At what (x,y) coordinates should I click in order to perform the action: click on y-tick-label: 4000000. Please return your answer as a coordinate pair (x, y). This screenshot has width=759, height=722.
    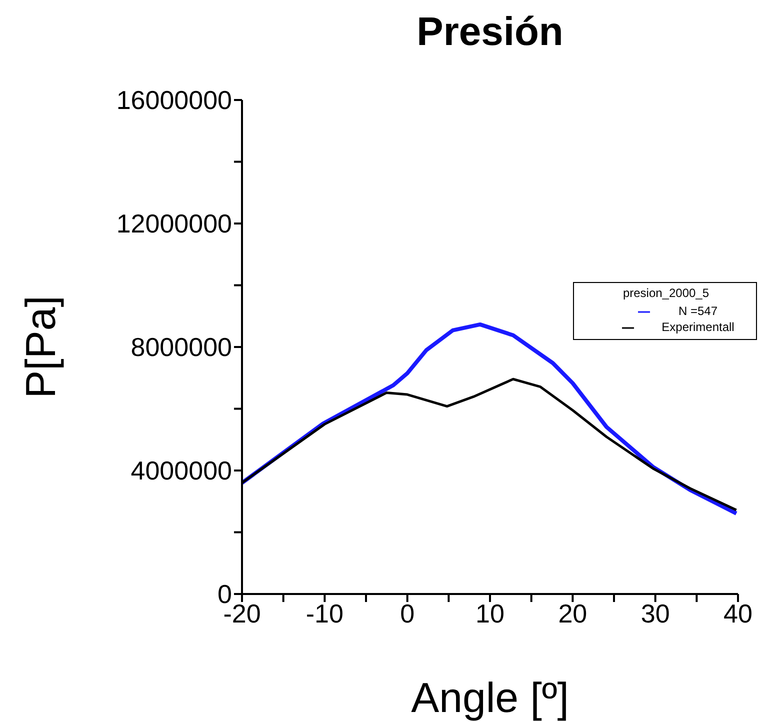
    Looking at the image, I should click on (181, 471).